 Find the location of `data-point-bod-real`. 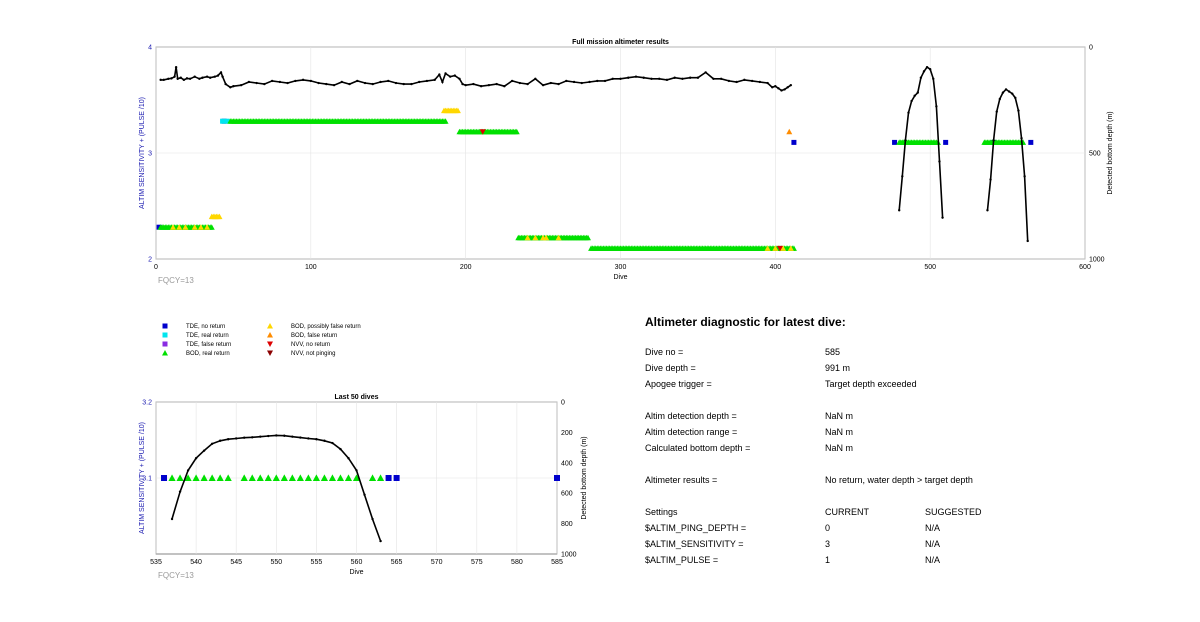

data-point-bod-real is located at coordinates (445, 121).